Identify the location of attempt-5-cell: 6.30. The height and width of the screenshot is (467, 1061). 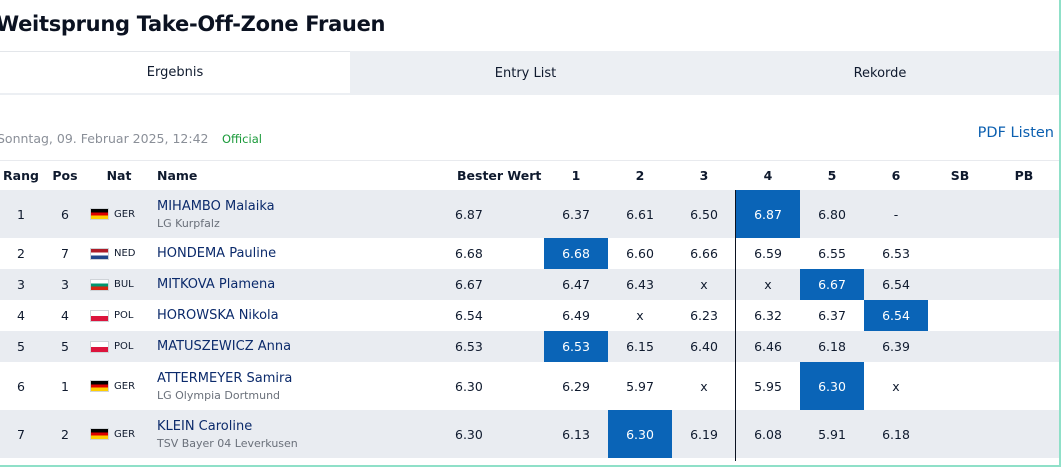
(832, 386).